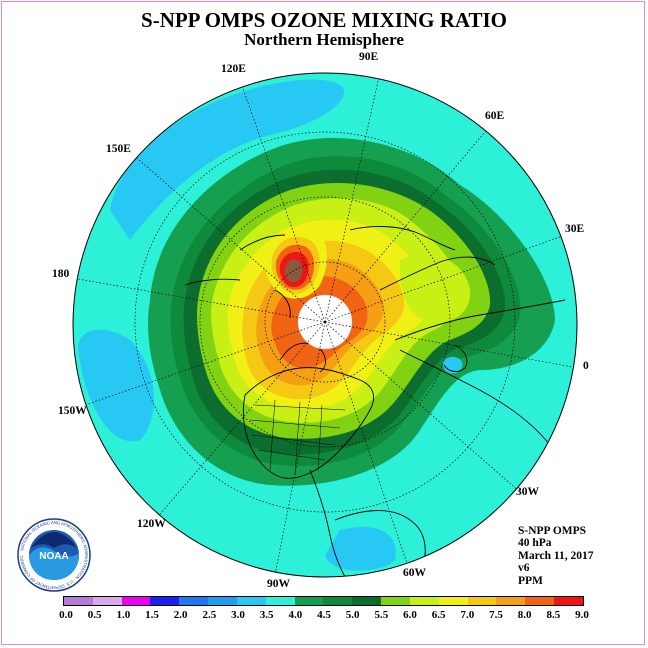 This screenshot has height=648, width=648. I want to click on colorbar-tick-label: 8.0, so click(524, 615).